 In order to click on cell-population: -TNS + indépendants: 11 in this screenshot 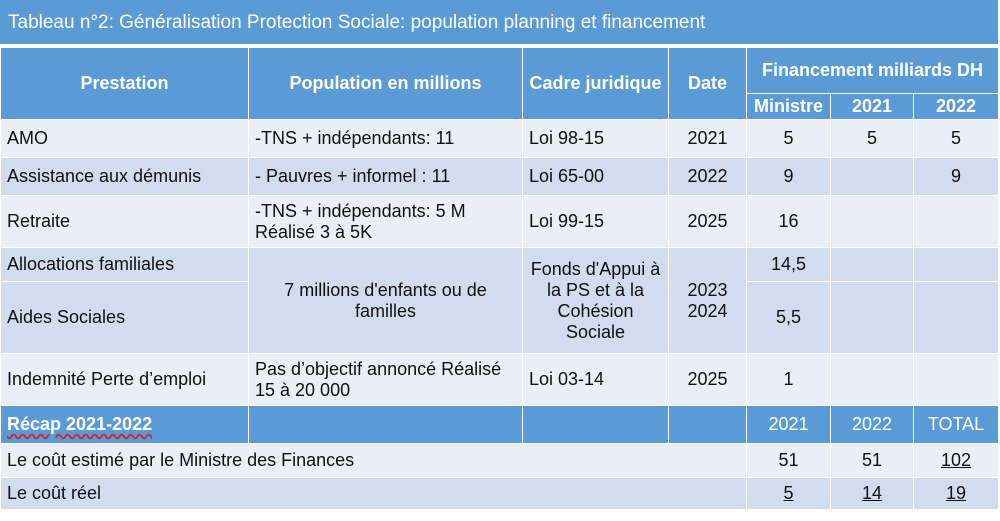, I will do `click(385, 138)`.